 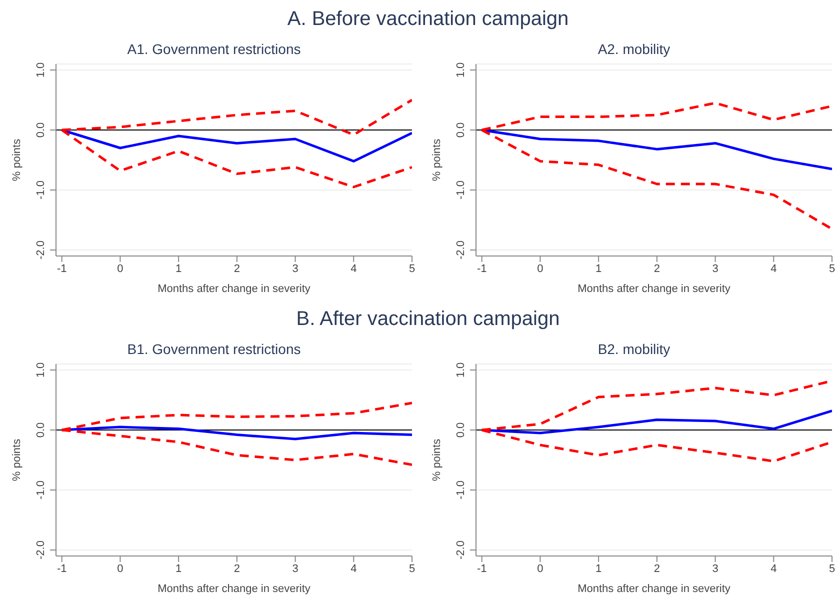 What do you see at coordinates (634, 349) in the screenshot?
I see `chart-title: B2. mobility` at bounding box center [634, 349].